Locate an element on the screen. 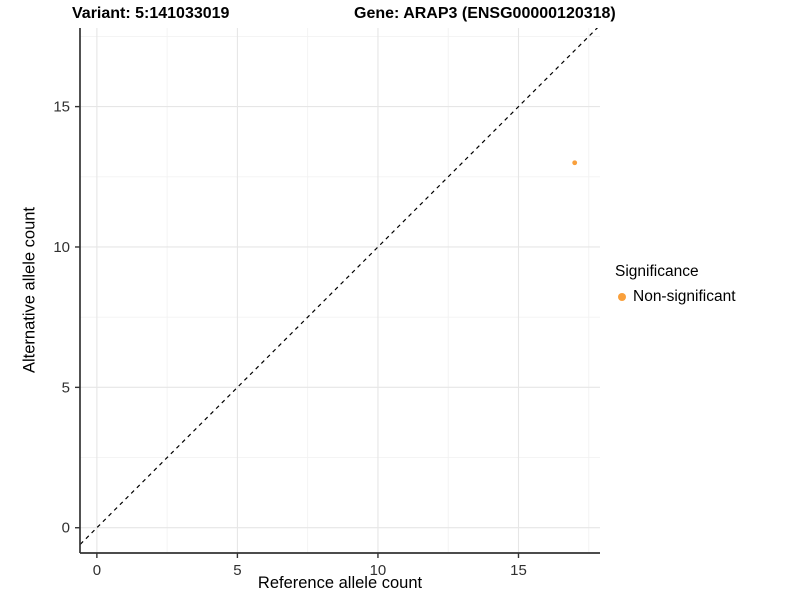 This screenshot has width=800, height=600. x-tick-label: 5 is located at coordinates (237, 570).